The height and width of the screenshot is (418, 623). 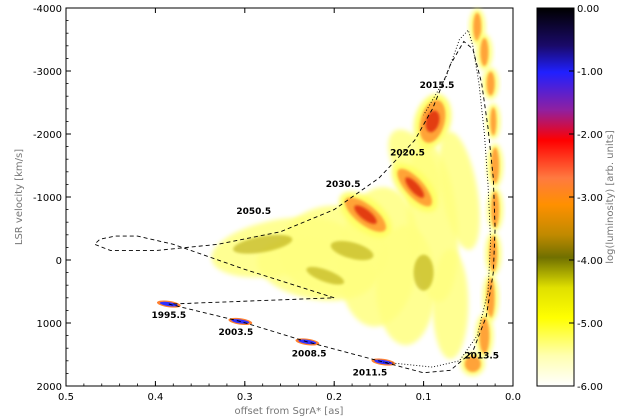 What do you see at coordinates (610, 197) in the screenshot?
I see `colorbar-title: log(luminosity) [arb. units]` at bounding box center [610, 197].